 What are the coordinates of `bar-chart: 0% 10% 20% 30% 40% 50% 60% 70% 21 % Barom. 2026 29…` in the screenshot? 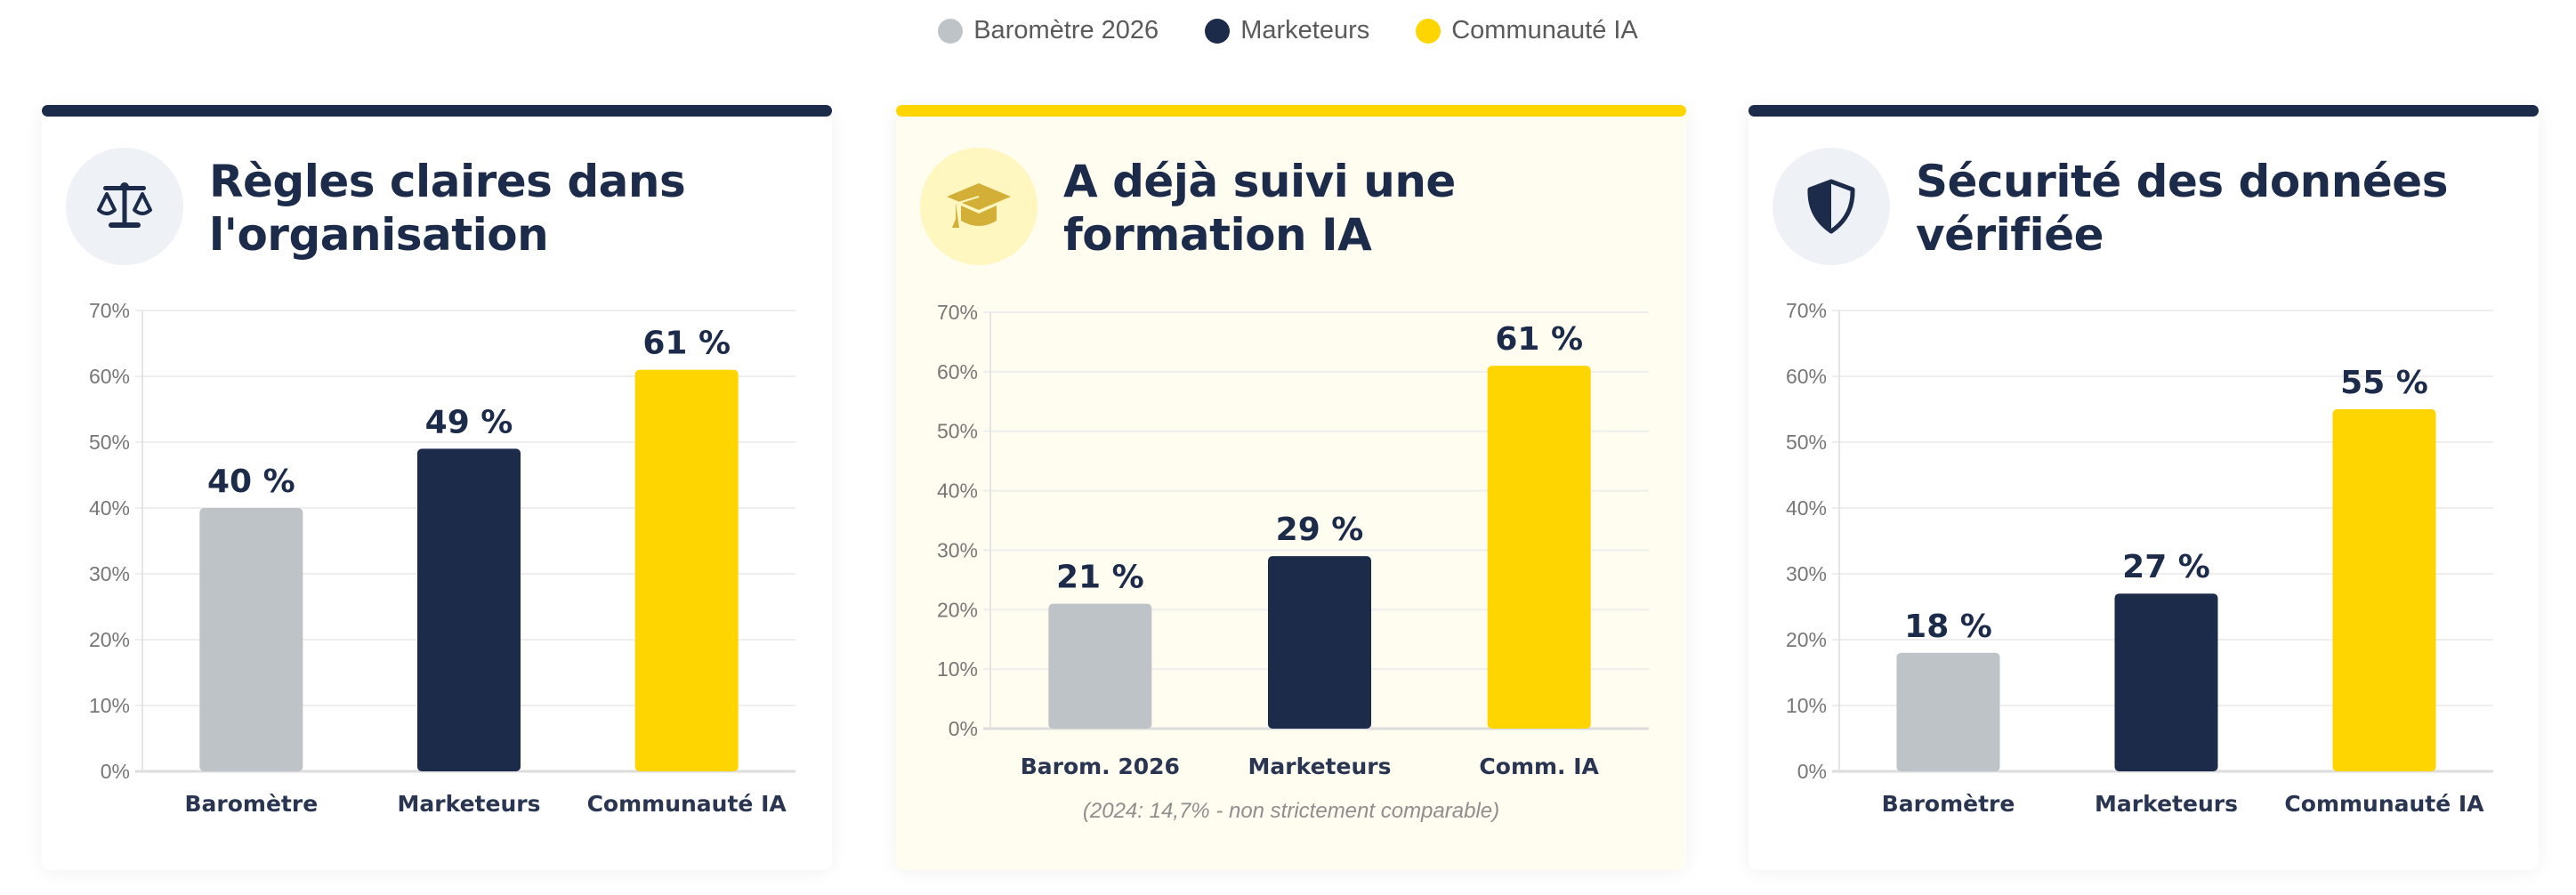 It's located at (1293, 540).